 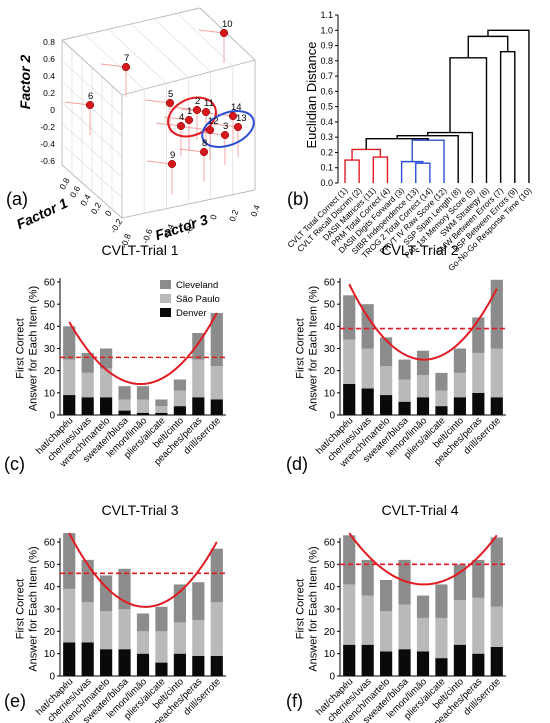 What do you see at coordinates (228, 129) in the screenshot?
I see `blue-cluster-ellipse` at bounding box center [228, 129].